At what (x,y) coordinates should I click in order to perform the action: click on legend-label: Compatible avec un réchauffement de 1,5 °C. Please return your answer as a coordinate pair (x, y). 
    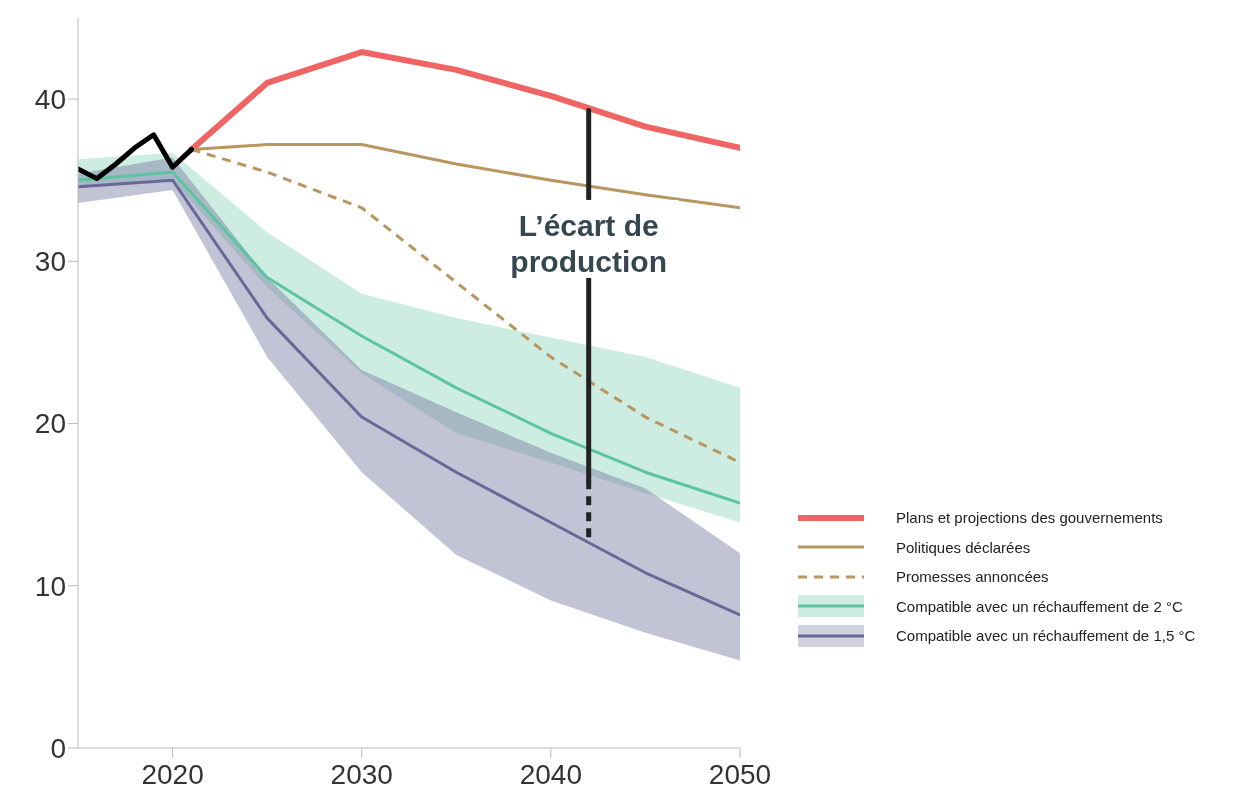
    Looking at the image, I should click on (1046, 636).